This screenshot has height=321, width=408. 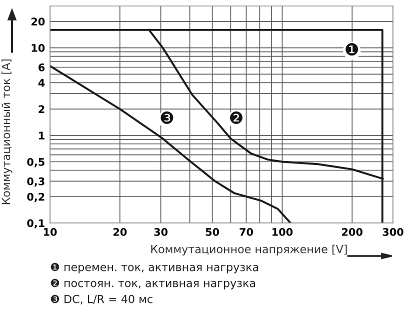 What do you see at coordinates (213, 232) in the screenshot?
I see `x-tick-label: 50` at bounding box center [213, 232].